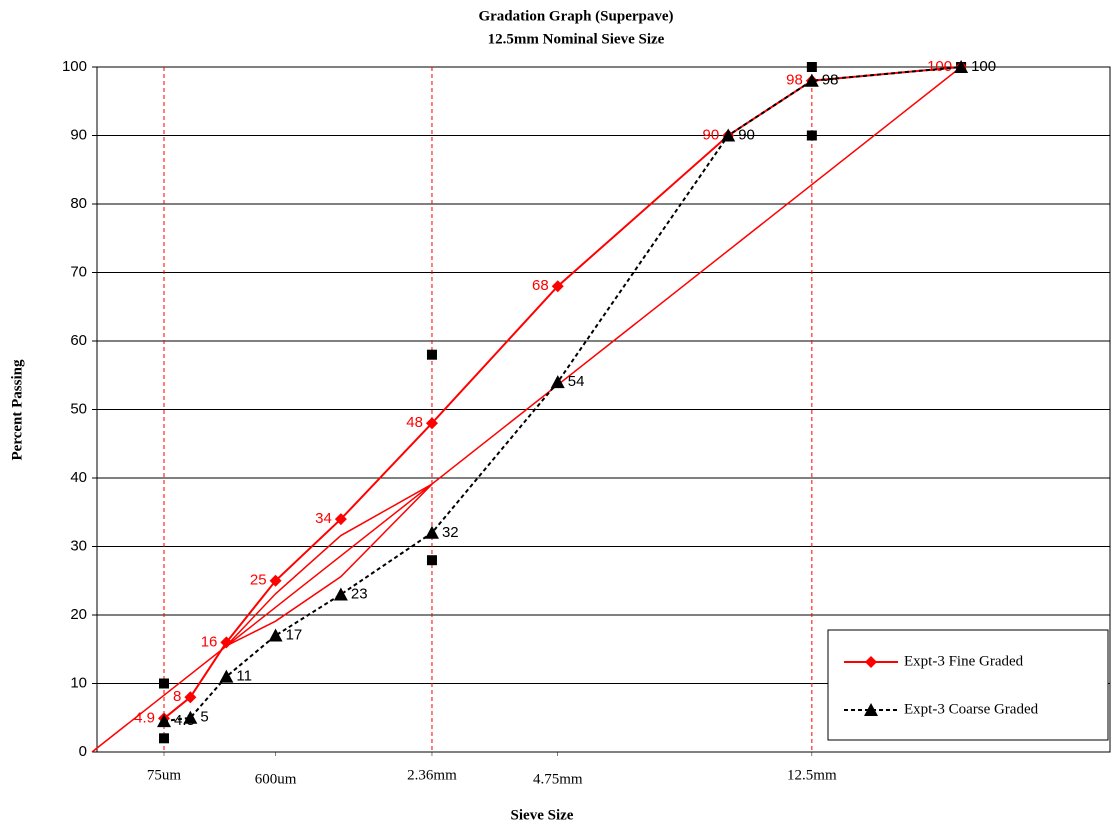  What do you see at coordinates (576, 39) in the screenshot?
I see `chart-subtitle: 12.5mm Nominal Sieve Size` at bounding box center [576, 39].